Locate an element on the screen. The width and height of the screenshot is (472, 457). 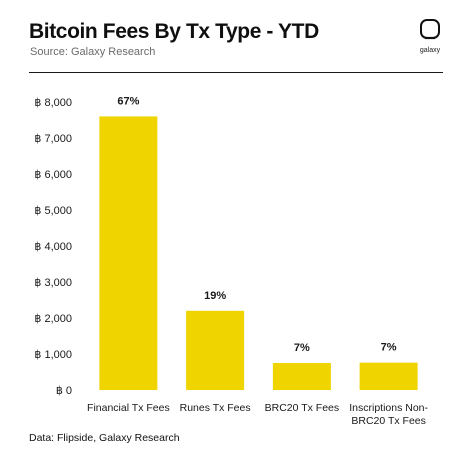
y-tick-label: ฿ 2,000 is located at coordinates (53, 319).